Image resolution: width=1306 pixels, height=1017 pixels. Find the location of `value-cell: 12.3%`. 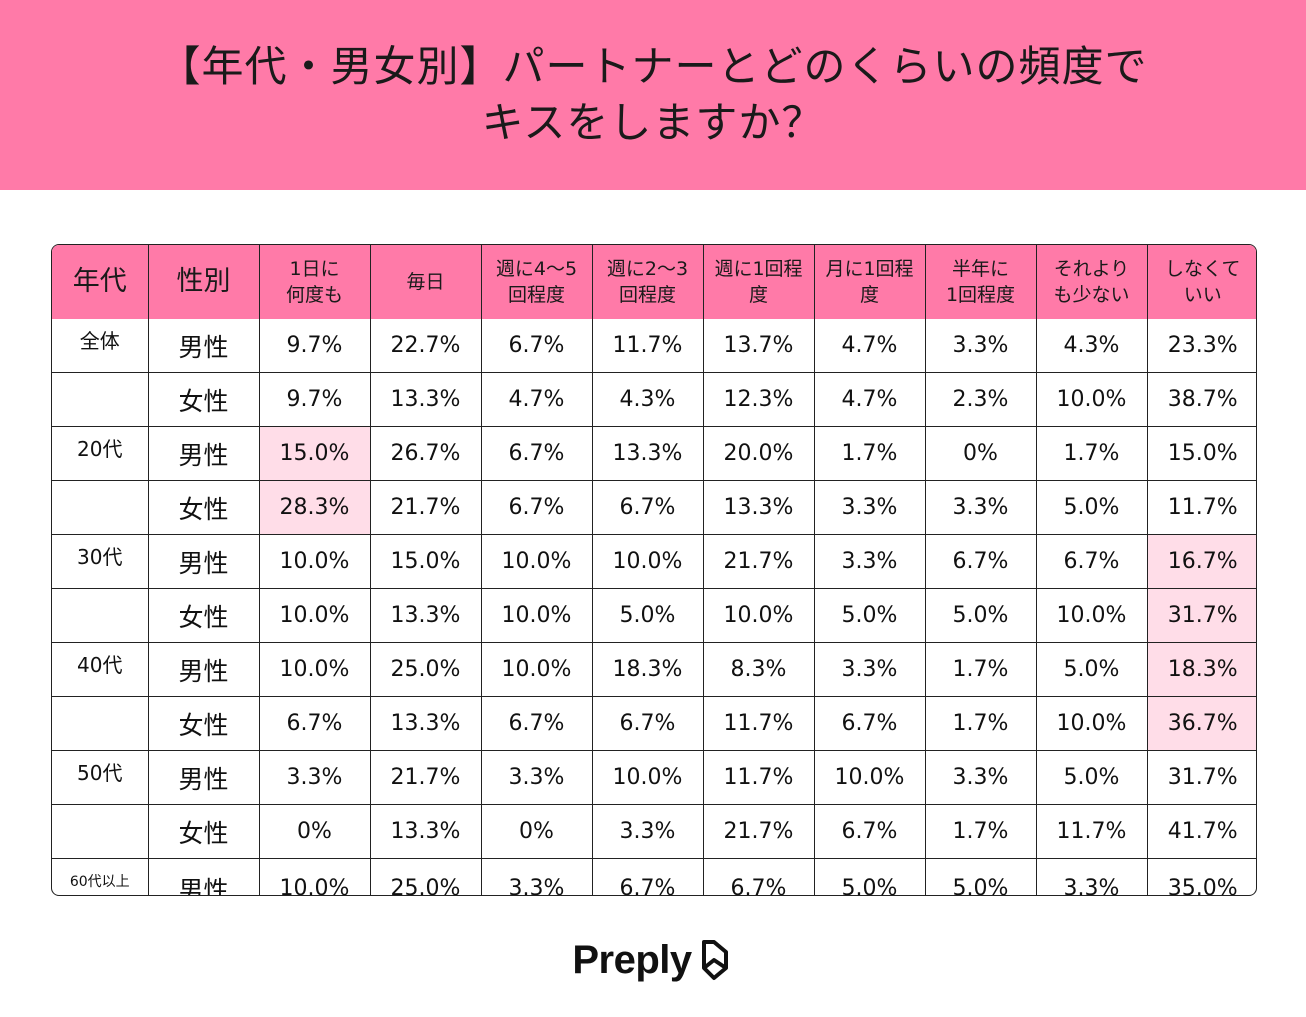

value-cell: 12.3% is located at coordinates (758, 399).